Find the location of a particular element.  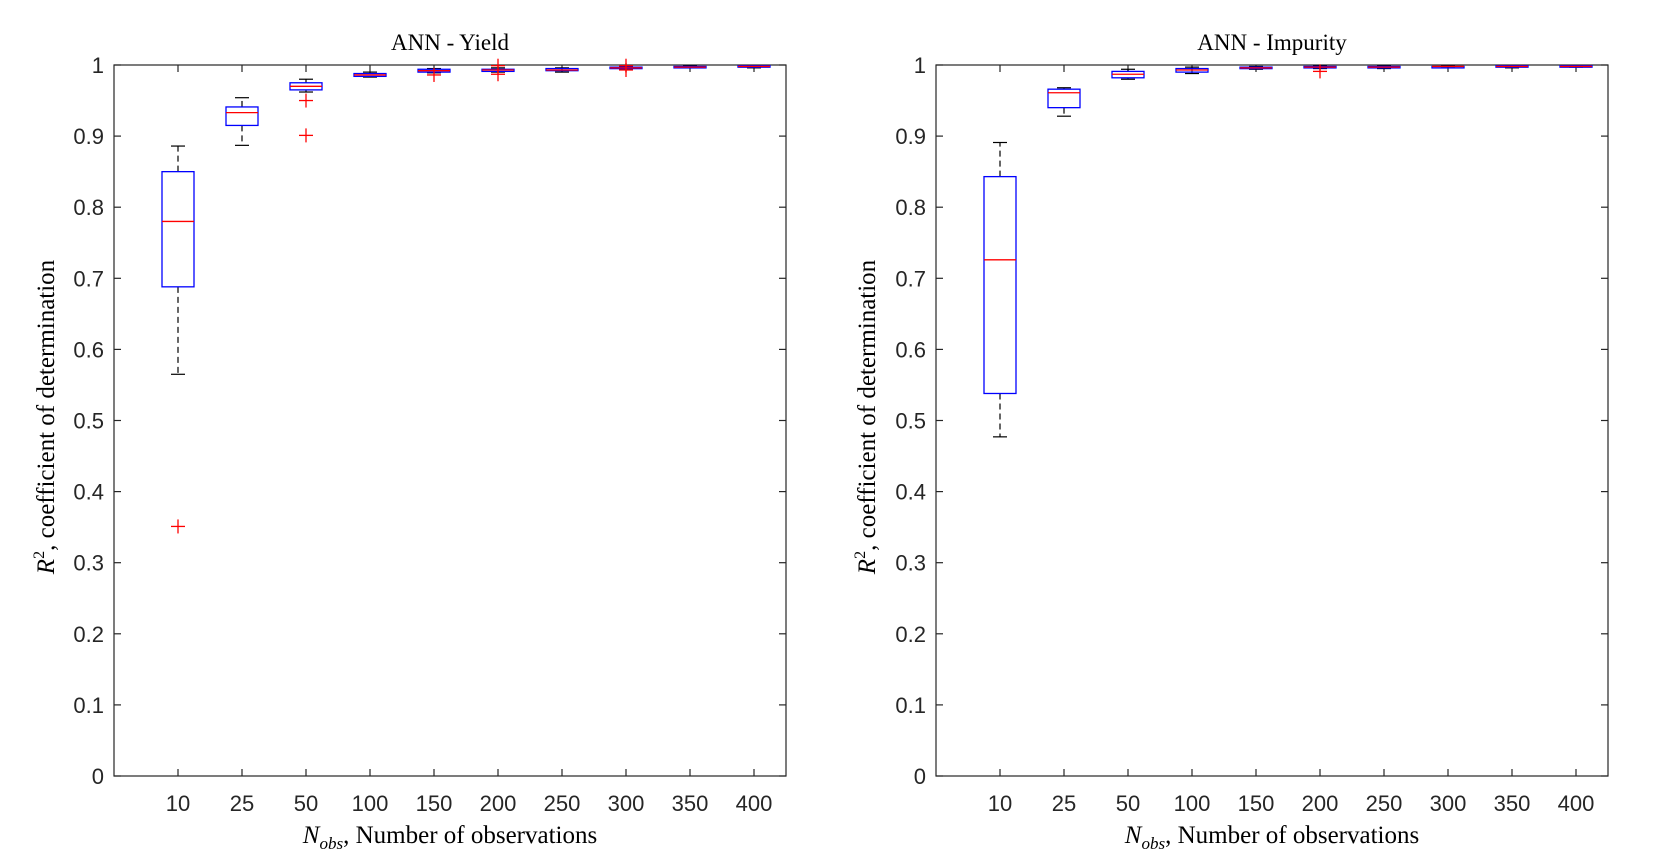

impurity-y-tick-label: 0.1 is located at coordinates (910, 705).